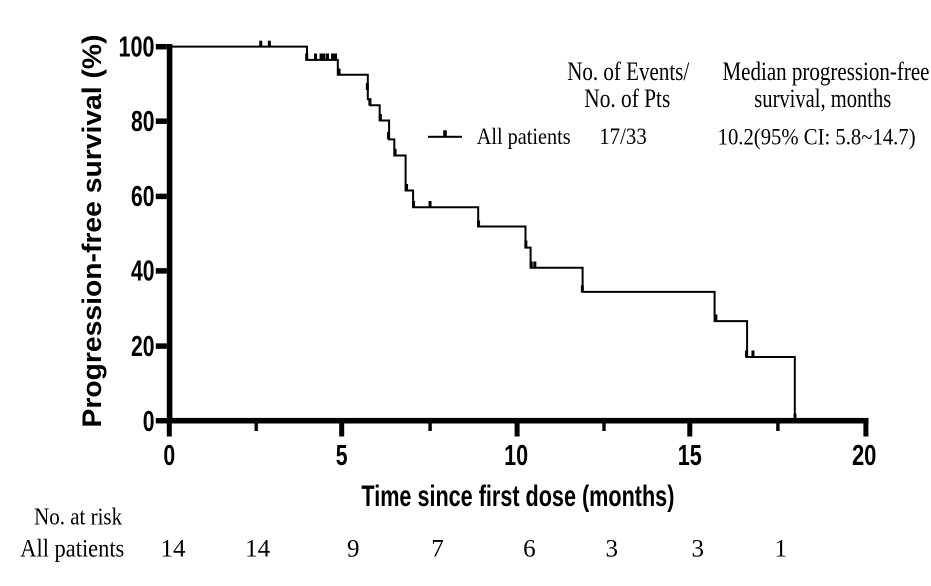 The image size is (931, 586). Describe the element at coordinates (780, 549) in the screenshot. I see `svg-text: 1` at that location.